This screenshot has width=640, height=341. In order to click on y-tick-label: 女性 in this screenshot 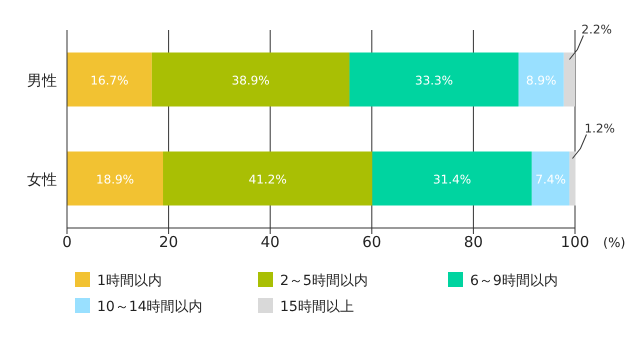, I will do `click(42, 179)`.